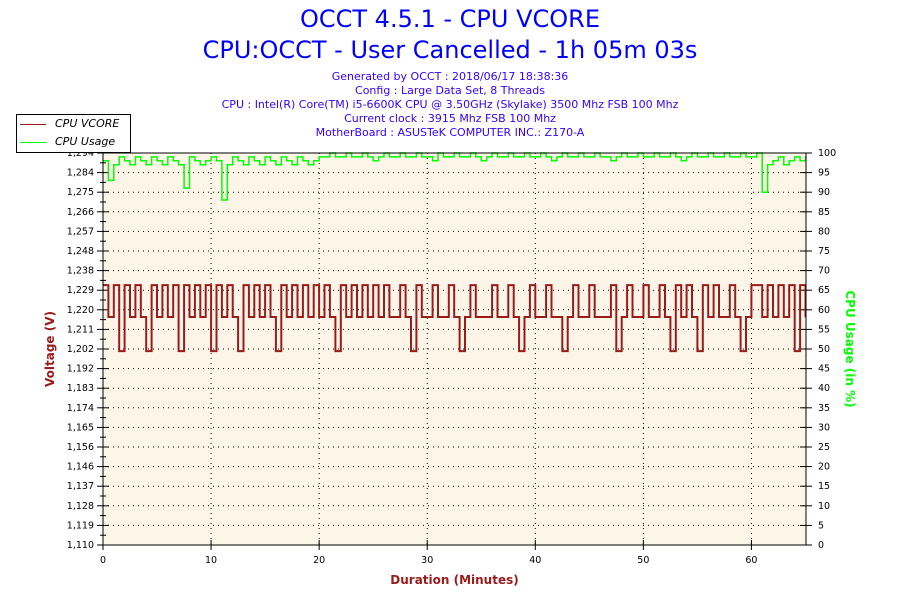 The width and height of the screenshot is (900, 600). Describe the element at coordinates (80, 369) in the screenshot. I see `y-tick-label: 1,192` at that location.